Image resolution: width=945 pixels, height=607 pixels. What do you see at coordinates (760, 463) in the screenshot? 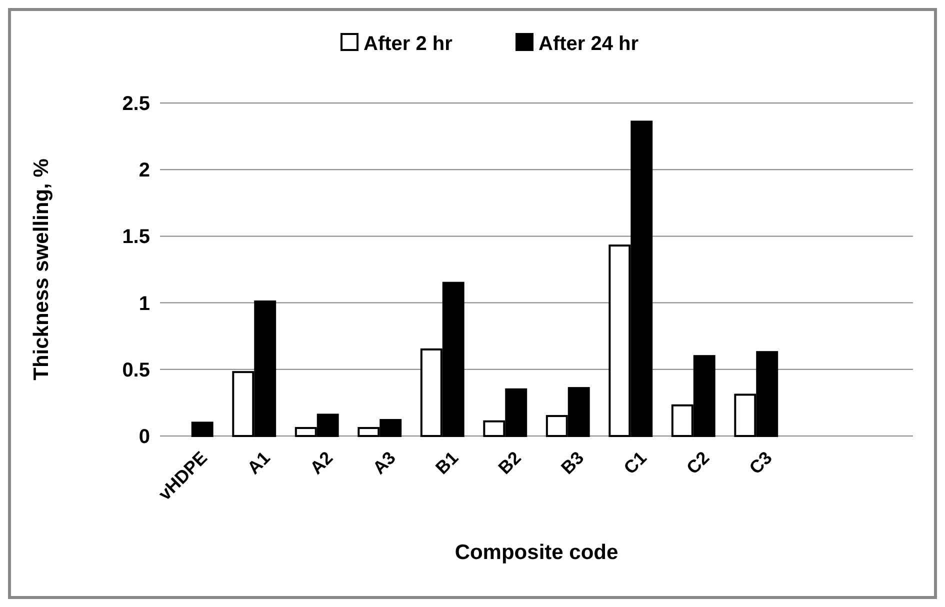
I see `x-tick-label: C3` at bounding box center [760, 463].